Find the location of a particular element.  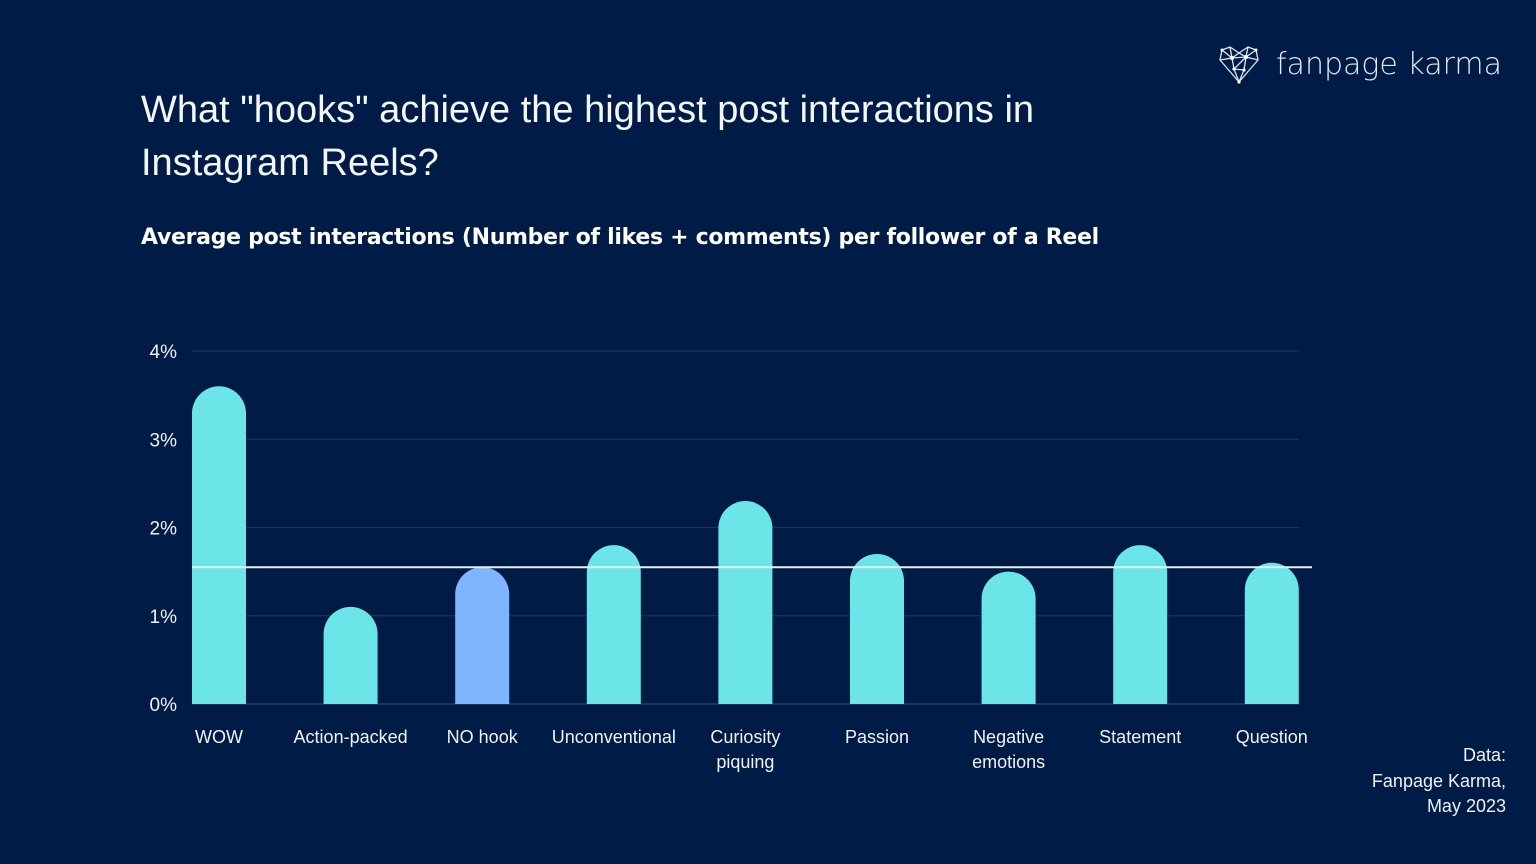

y-tick-label: 0% is located at coordinates (164, 705).